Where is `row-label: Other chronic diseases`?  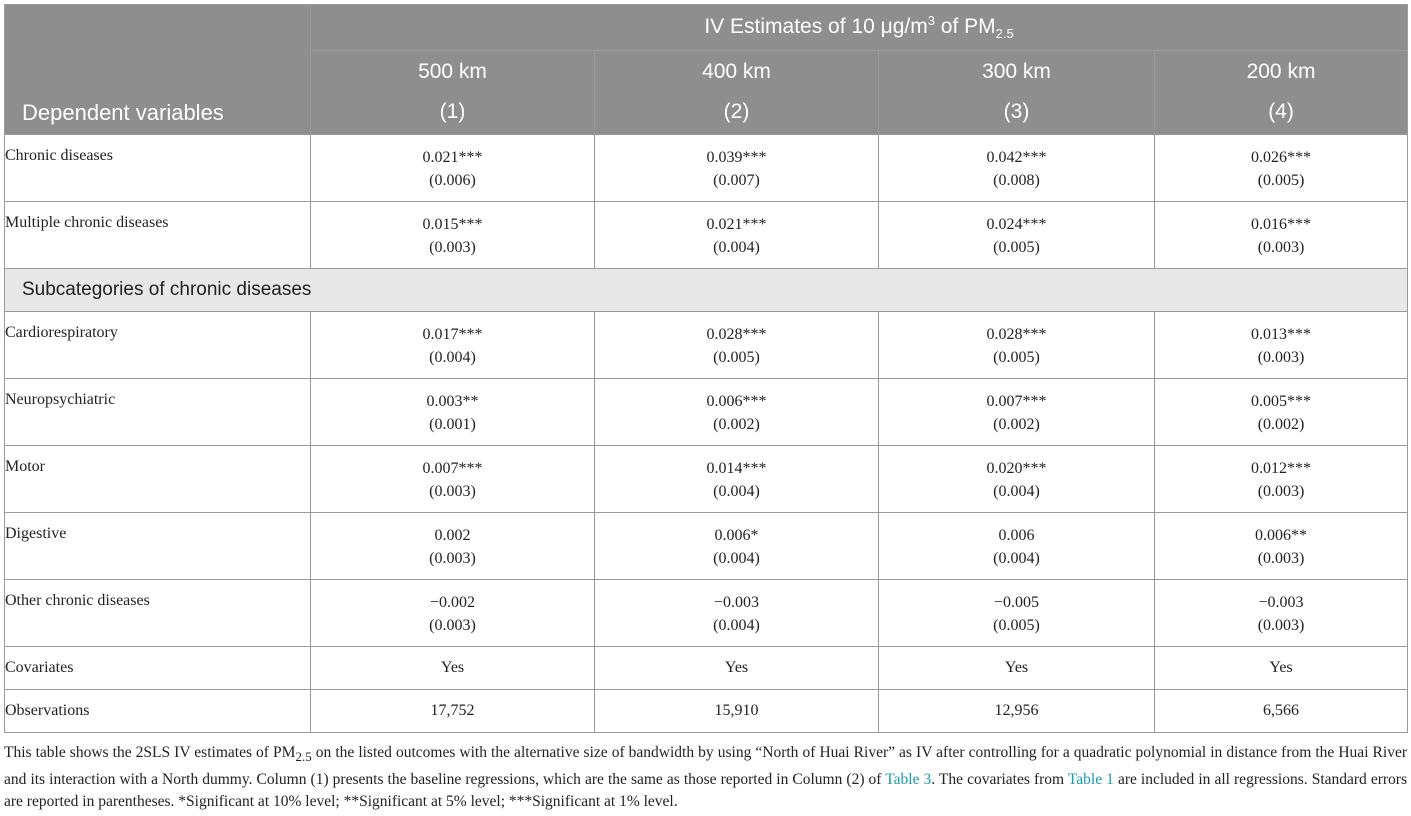
row-label: Other chronic diseases is located at coordinates (157, 613).